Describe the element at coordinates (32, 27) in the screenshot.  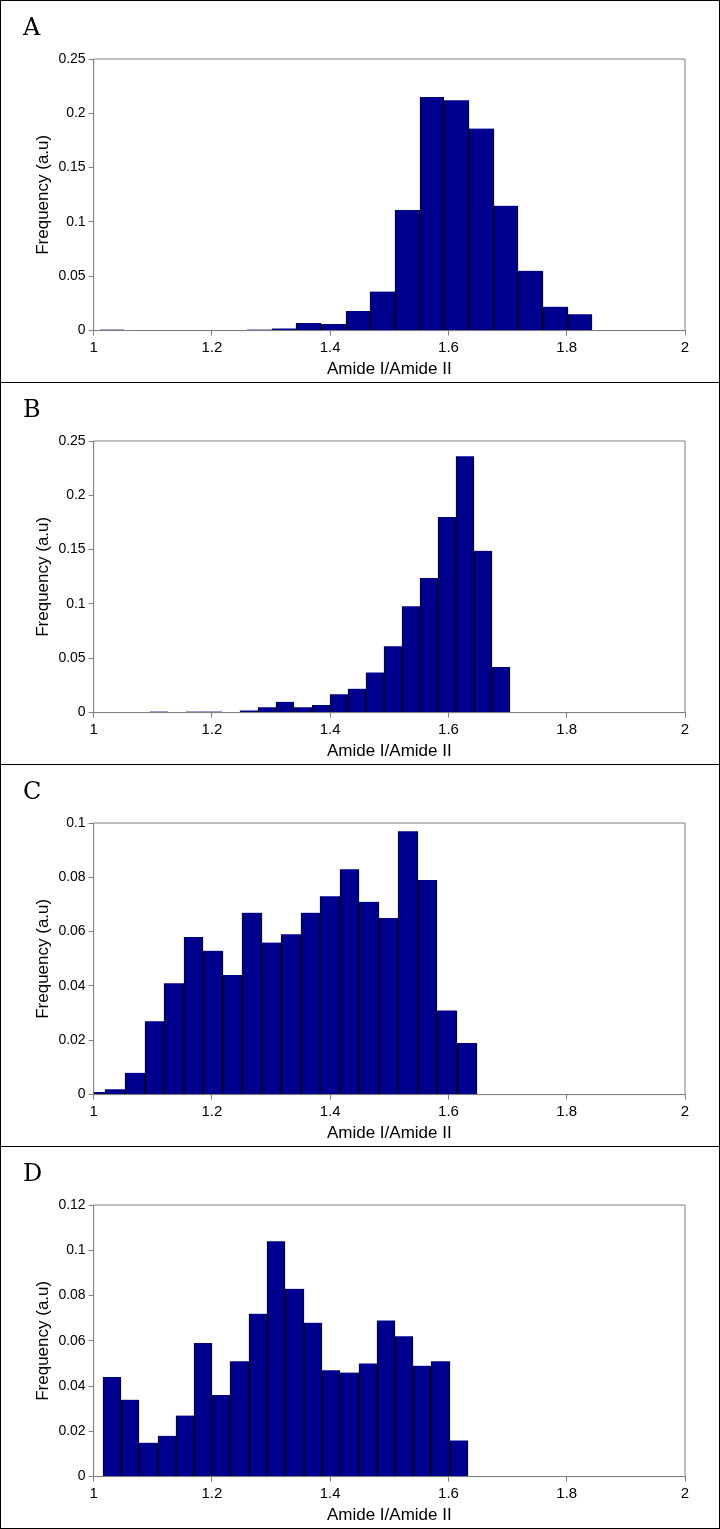
I see `chart-title: A` at that location.